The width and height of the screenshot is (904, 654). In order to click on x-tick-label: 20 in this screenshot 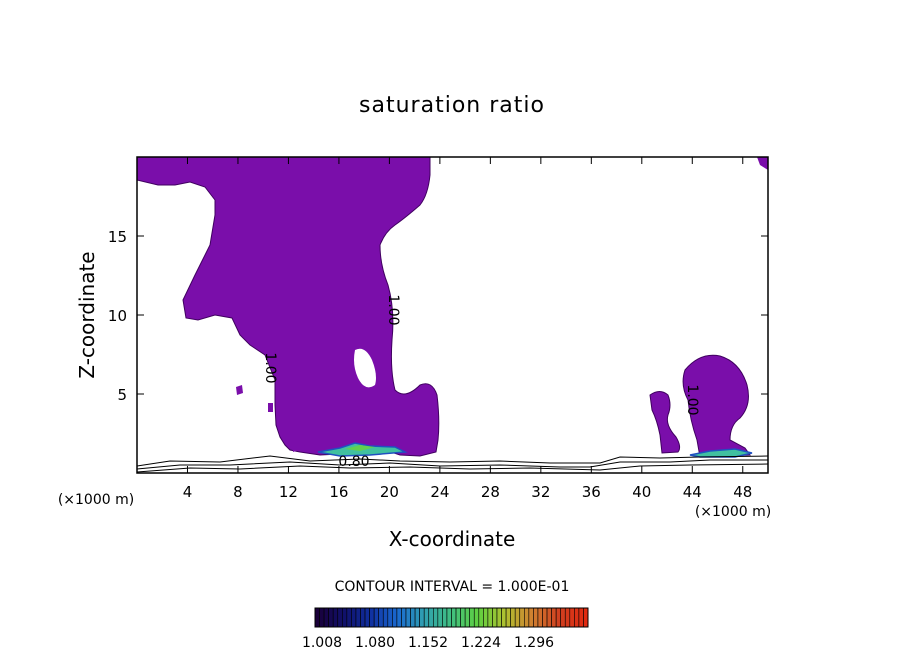, I will do `click(389, 492)`.